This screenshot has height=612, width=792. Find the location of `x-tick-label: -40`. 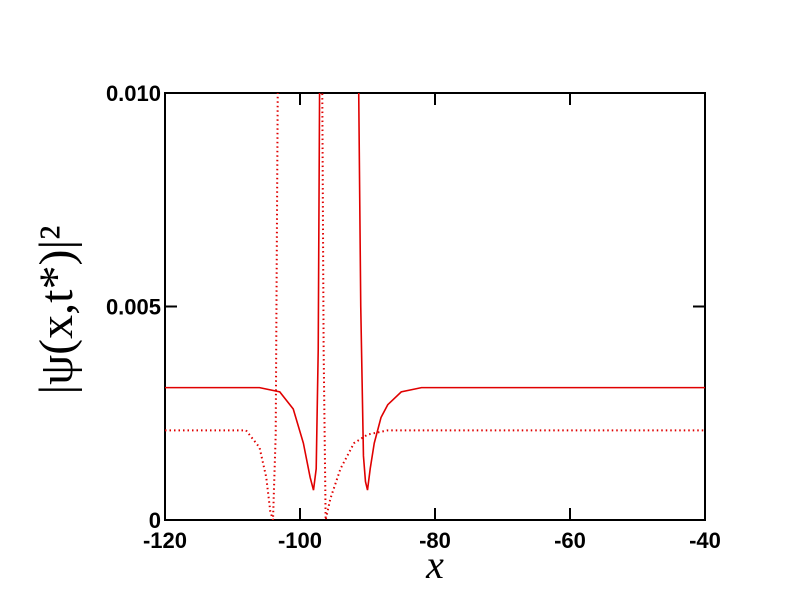

x-tick-label: -40 is located at coordinates (705, 540).